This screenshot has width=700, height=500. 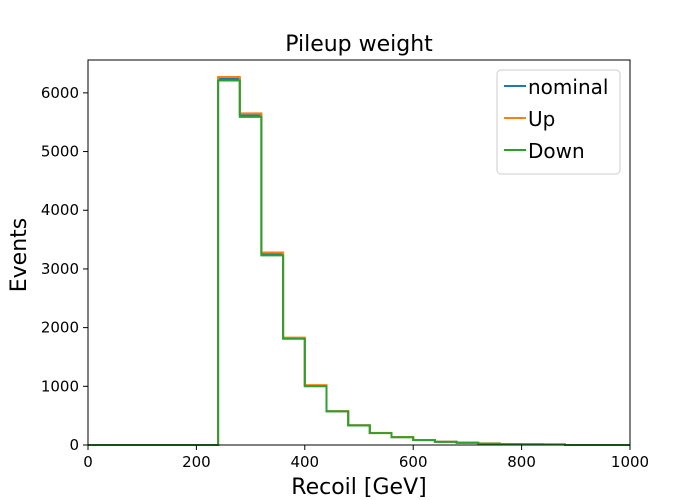 I want to click on y-tick-label: 5000, so click(x=60, y=152).